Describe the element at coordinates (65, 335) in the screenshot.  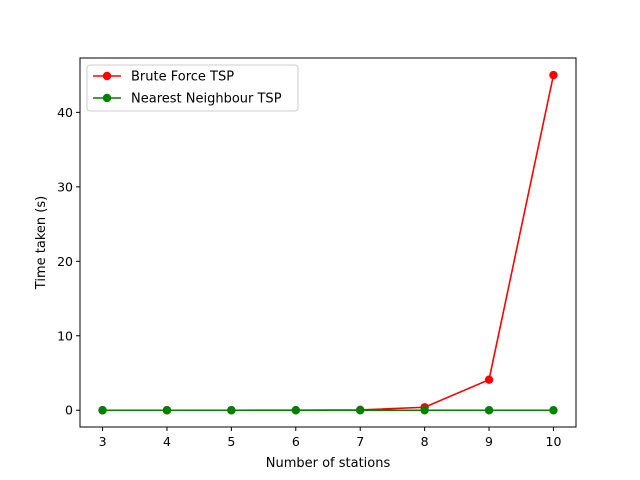
I see `y-tick-label: 10` at that location.